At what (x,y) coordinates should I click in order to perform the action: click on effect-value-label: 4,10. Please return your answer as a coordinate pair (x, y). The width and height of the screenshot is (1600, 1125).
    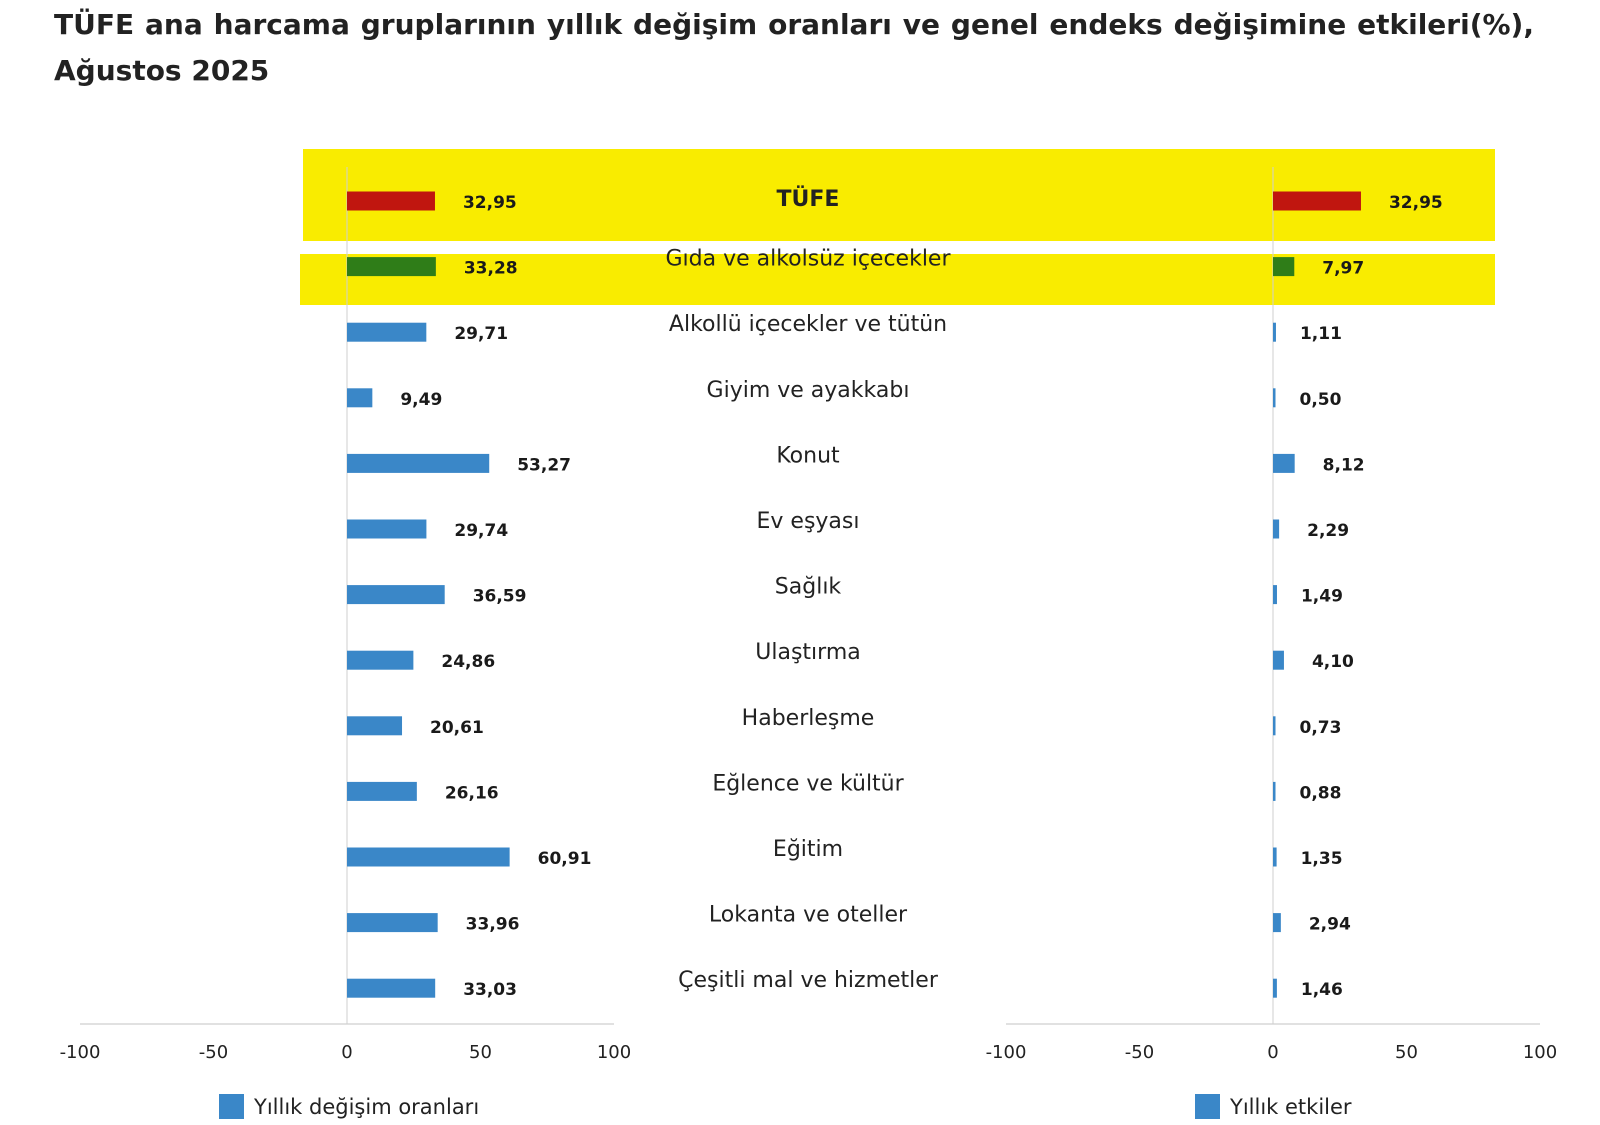
    Looking at the image, I should click on (1333, 662).